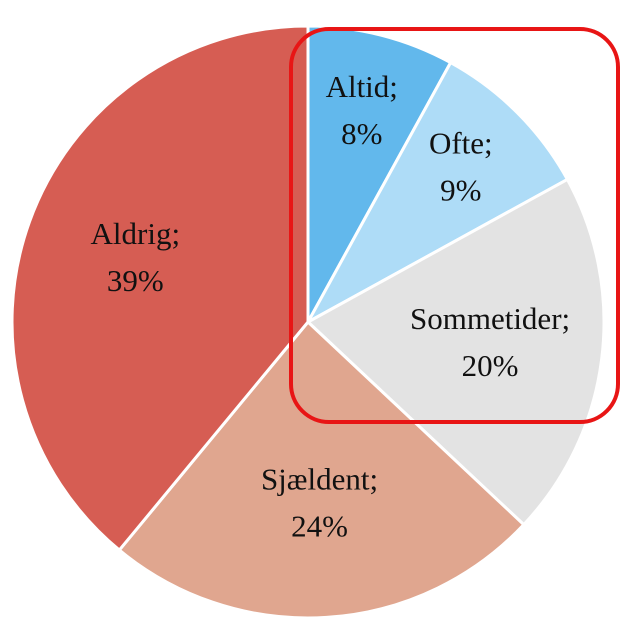 Image resolution: width=621 pixels, height=617 pixels. What do you see at coordinates (461, 142) in the screenshot?
I see `slice-category: Ofte;` at bounding box center [461, 142].